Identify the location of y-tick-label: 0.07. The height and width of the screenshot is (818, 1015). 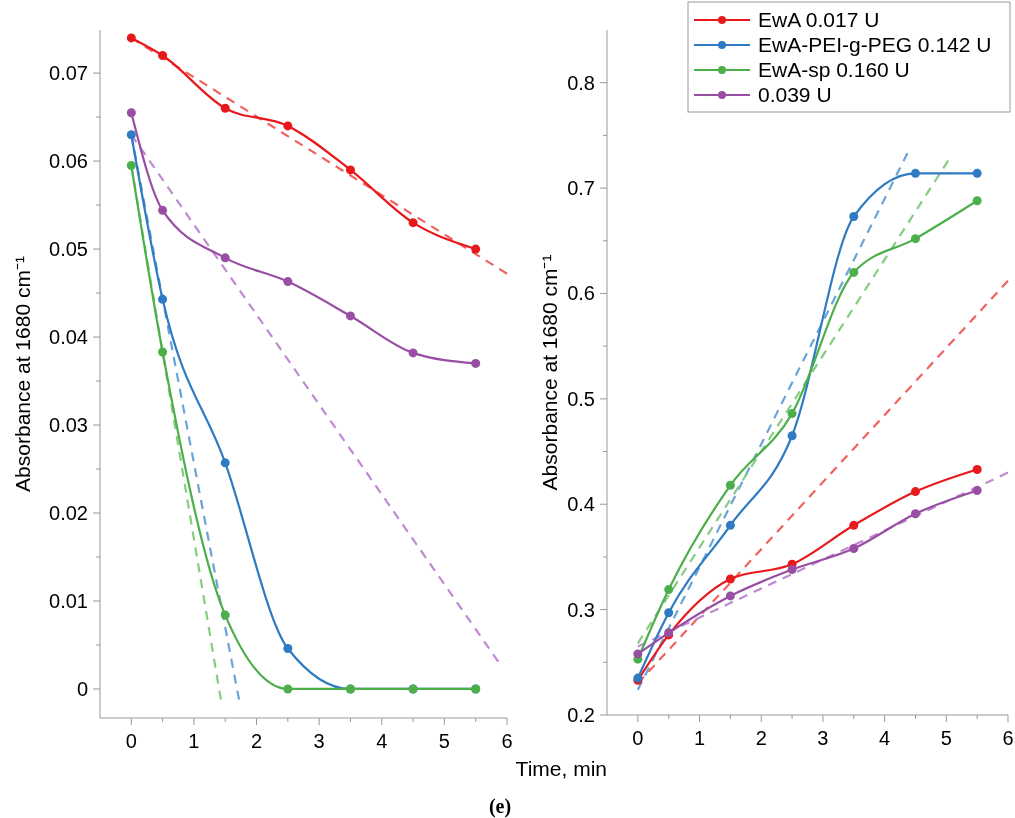
(68, 73).